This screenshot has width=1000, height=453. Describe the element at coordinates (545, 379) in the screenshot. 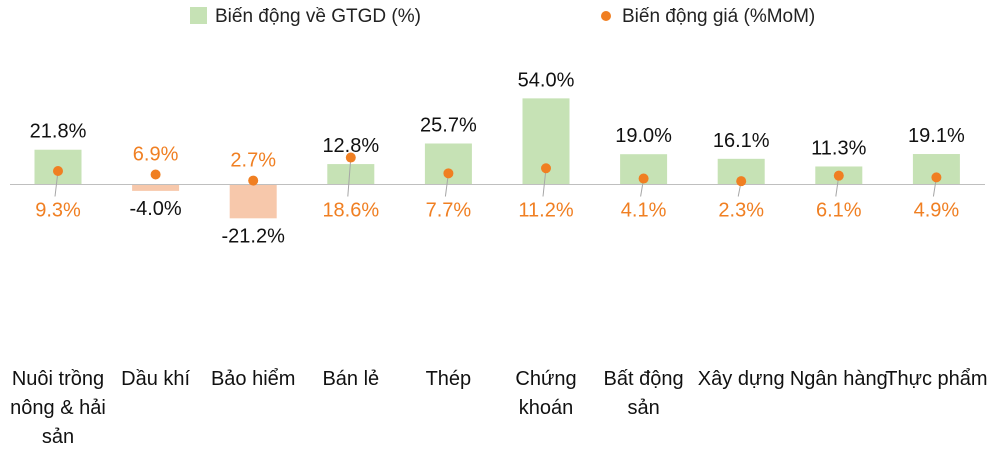

I see `category-label: Chứng` at that location.